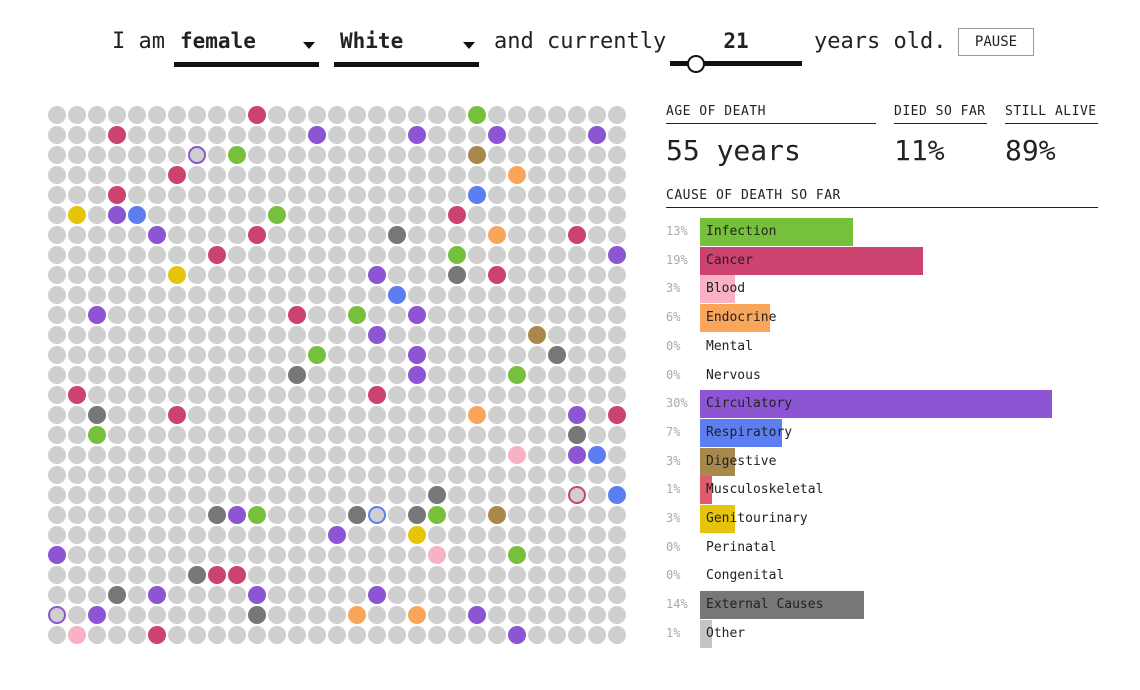 Image resolution: width=1140 pixels, height=690 pixels. Describe the element at coordinates (776, 232) in the screenshot. I see `cause-bar` at that location.